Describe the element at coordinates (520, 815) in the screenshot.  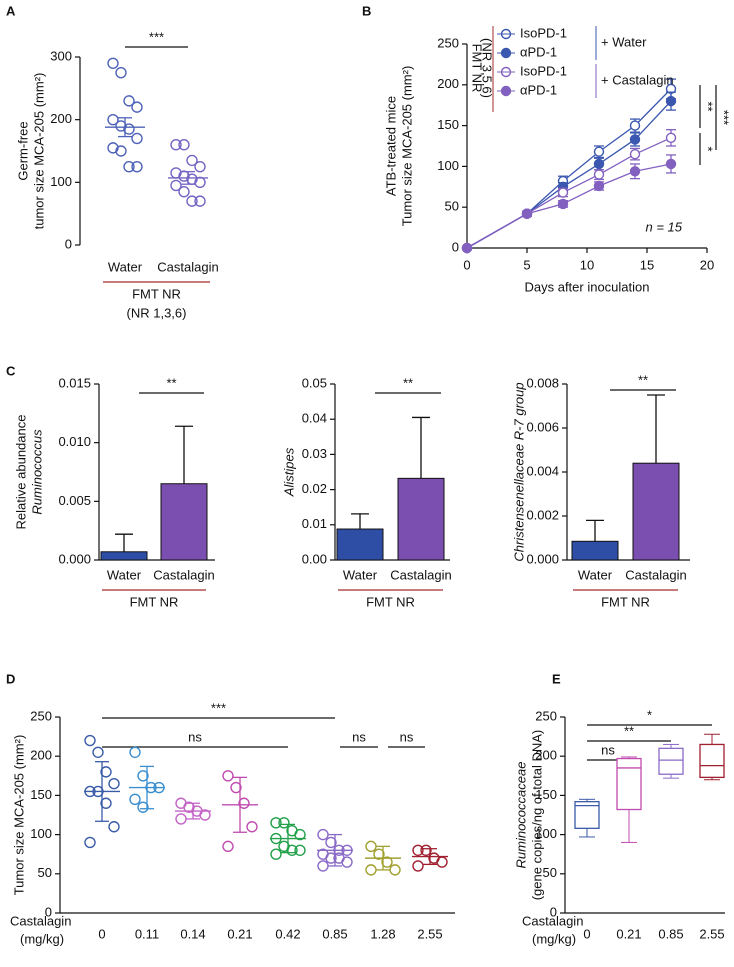
I see `y-axis-title: Ruminococcaceae` at that location.